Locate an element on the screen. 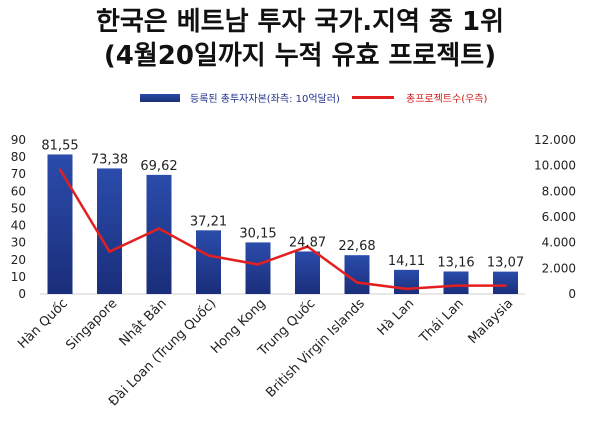 Image resolution: width=600 pixels, height=423 pixels. right-y-axis: 0 2.000 4.000 6.000 8.000 10.000 12.000 is located at coordinates (555, 217).